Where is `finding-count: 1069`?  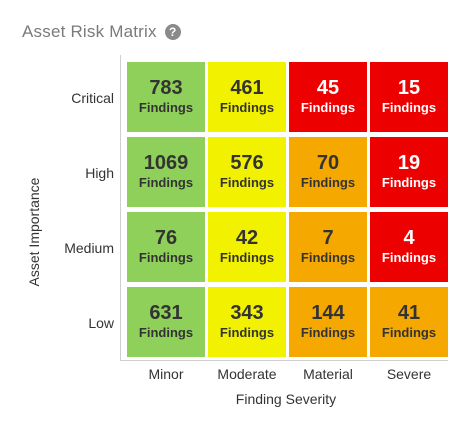
finding-count: 1069 is located at coordinates (166, 163).